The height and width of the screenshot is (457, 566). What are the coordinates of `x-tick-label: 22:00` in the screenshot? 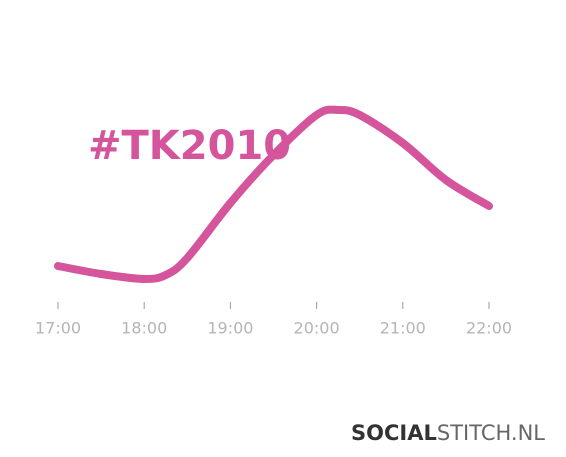 It's located at (489, 328).